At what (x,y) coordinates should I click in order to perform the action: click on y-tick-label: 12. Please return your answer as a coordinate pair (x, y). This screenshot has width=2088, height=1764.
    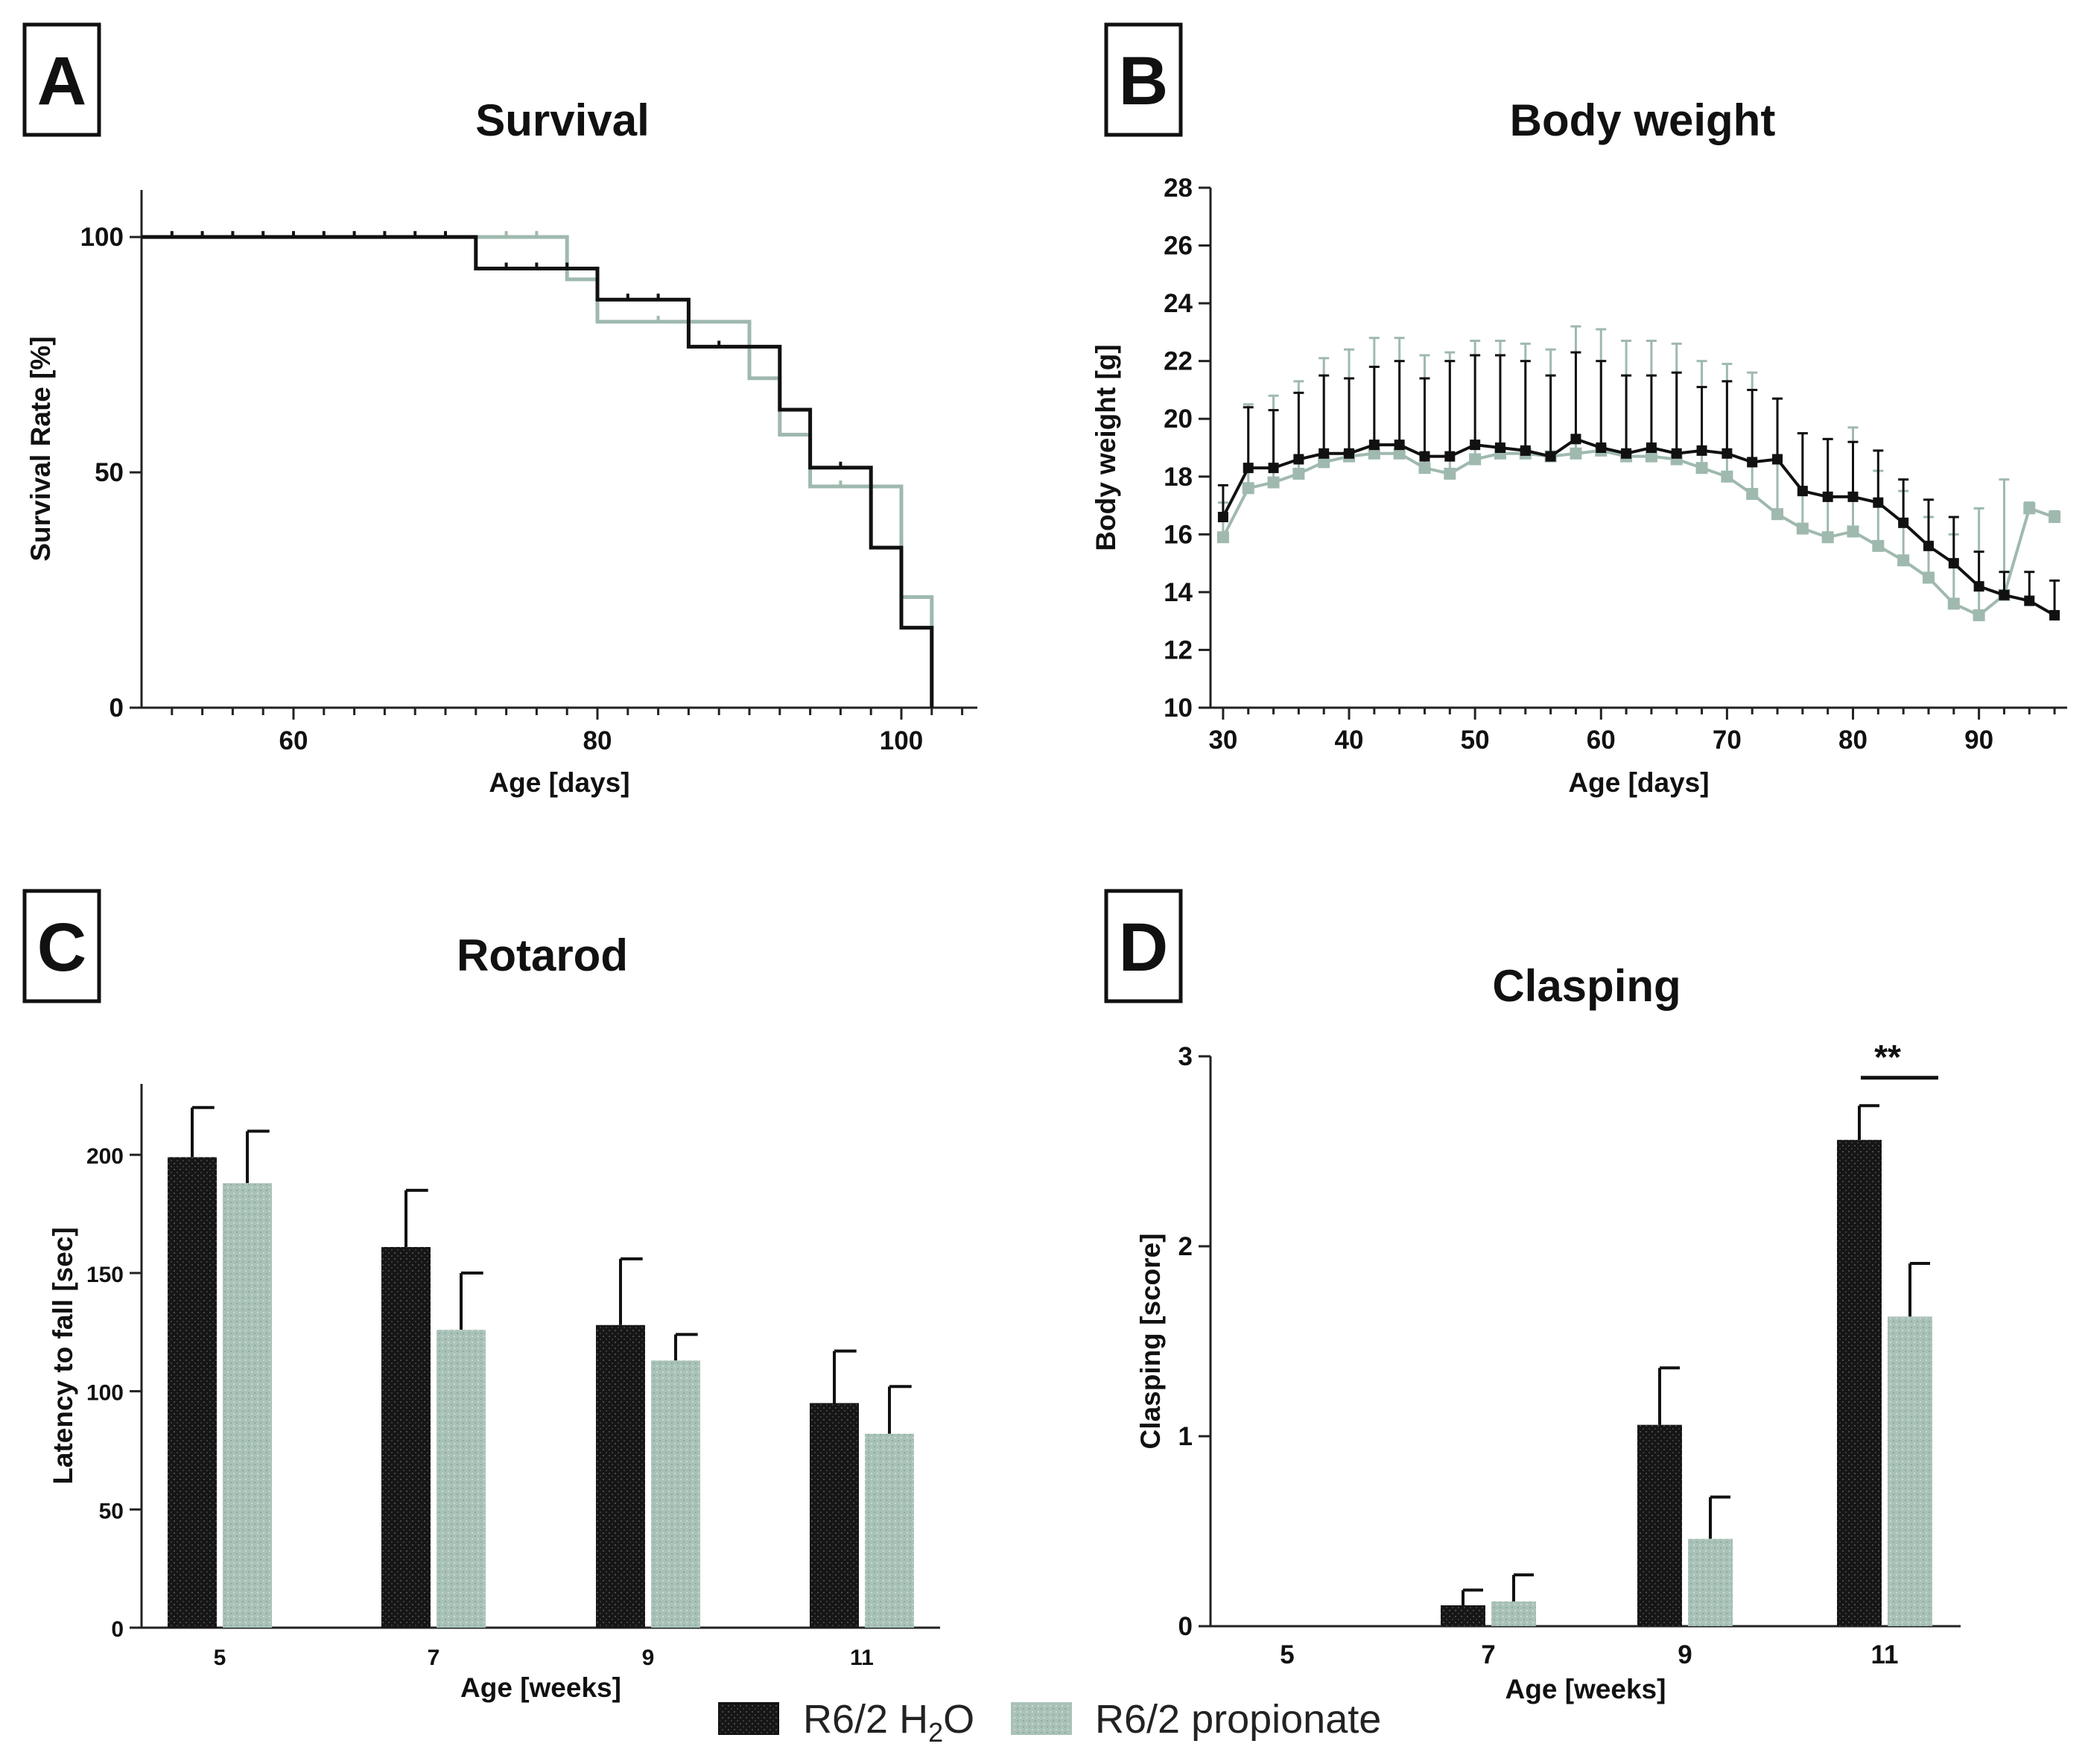
    Looking at the image, I should click on (1178, 649).